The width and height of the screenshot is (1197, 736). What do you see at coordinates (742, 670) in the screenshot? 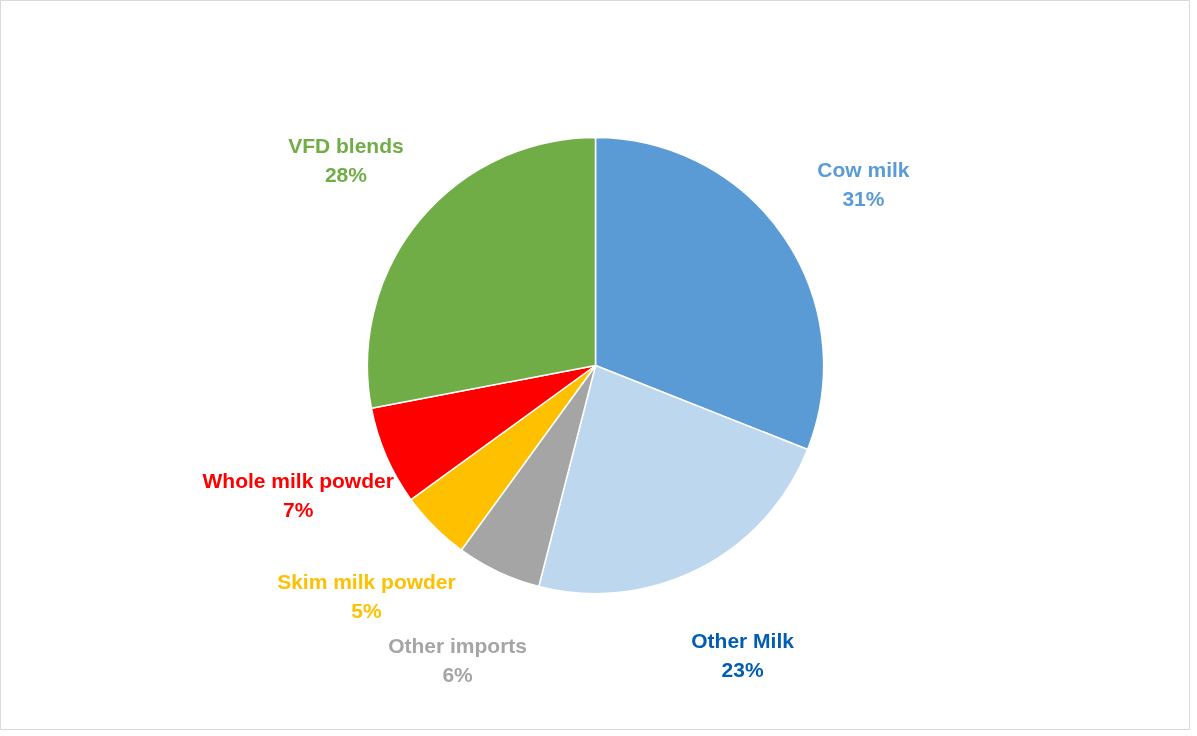
I see `data-label: 23%` at bounding box center [742, 670].